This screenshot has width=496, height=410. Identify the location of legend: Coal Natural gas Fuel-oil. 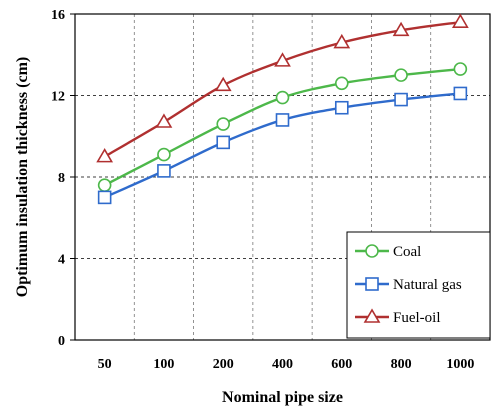
(418, 285).